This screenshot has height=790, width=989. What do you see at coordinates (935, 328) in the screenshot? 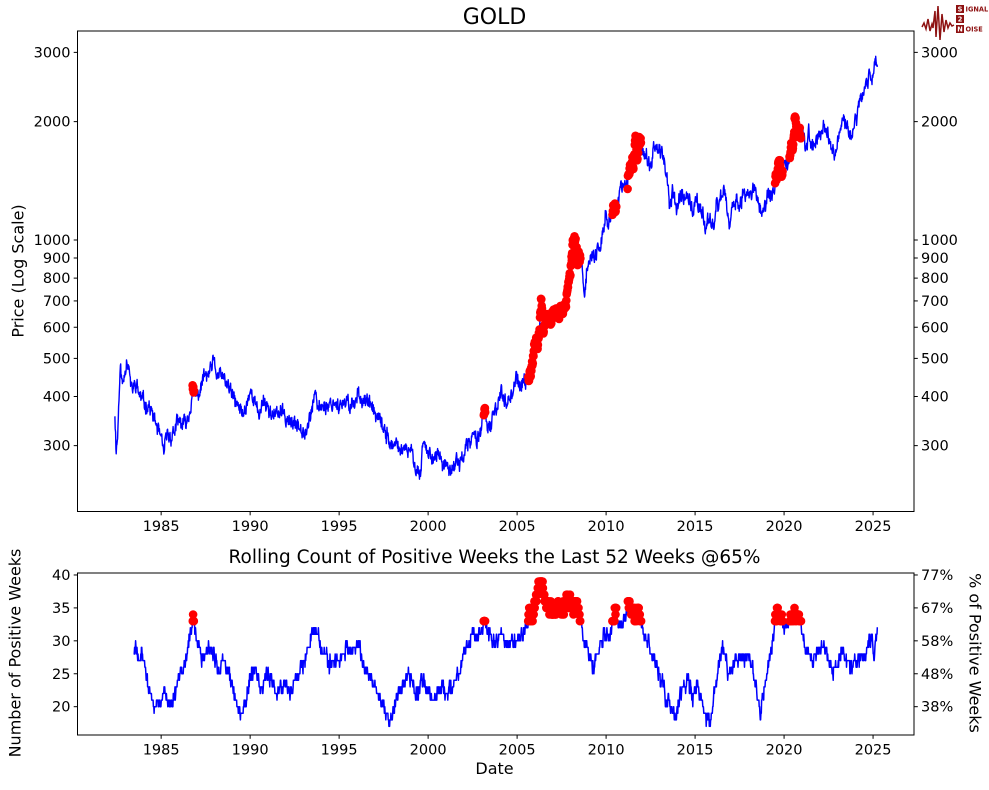
I see `top-y-tick-label-right: 600` at bounding box center [935, 328].